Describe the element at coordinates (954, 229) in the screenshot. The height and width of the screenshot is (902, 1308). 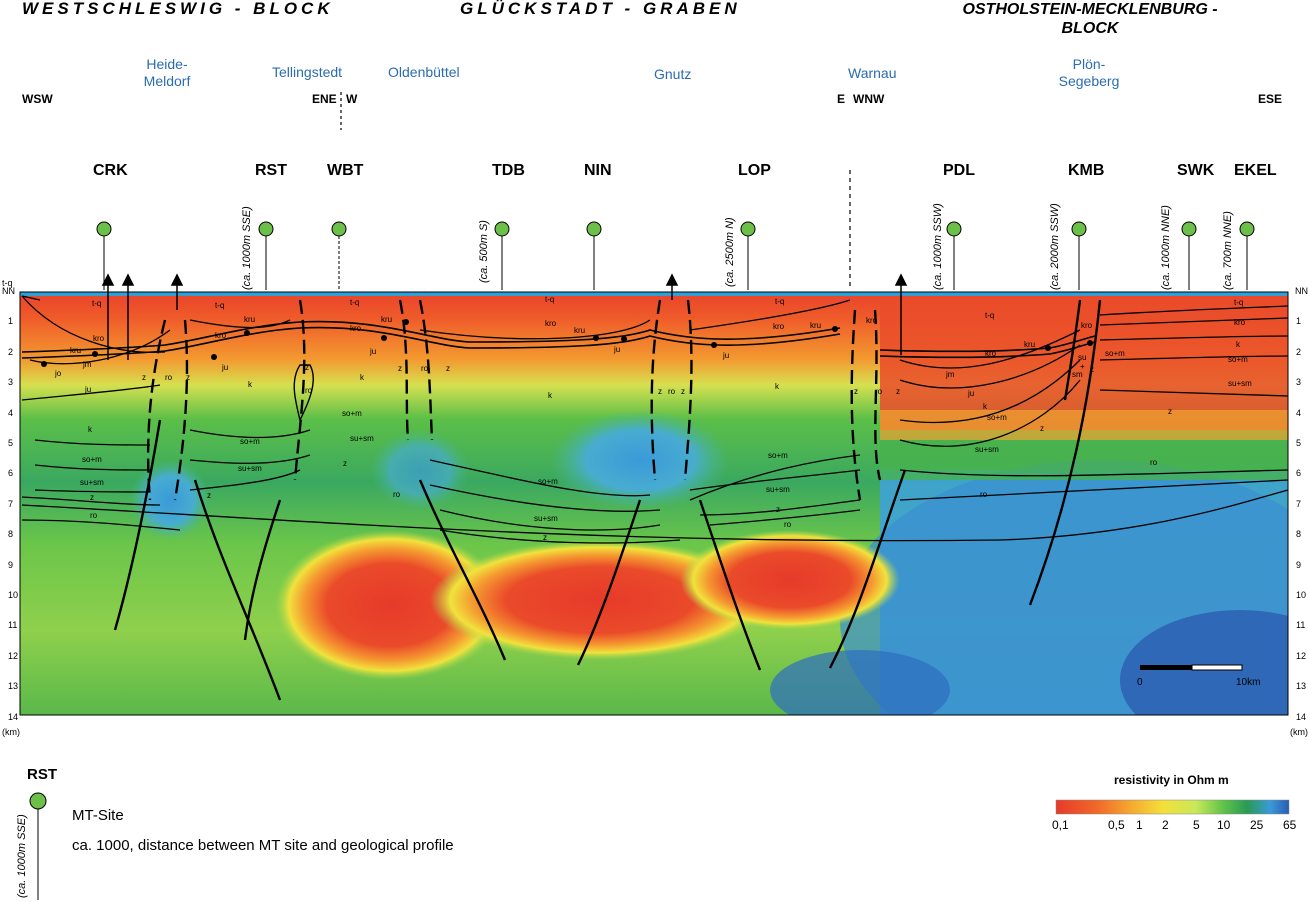
I see `mt-site-pdl-icon` at that location.